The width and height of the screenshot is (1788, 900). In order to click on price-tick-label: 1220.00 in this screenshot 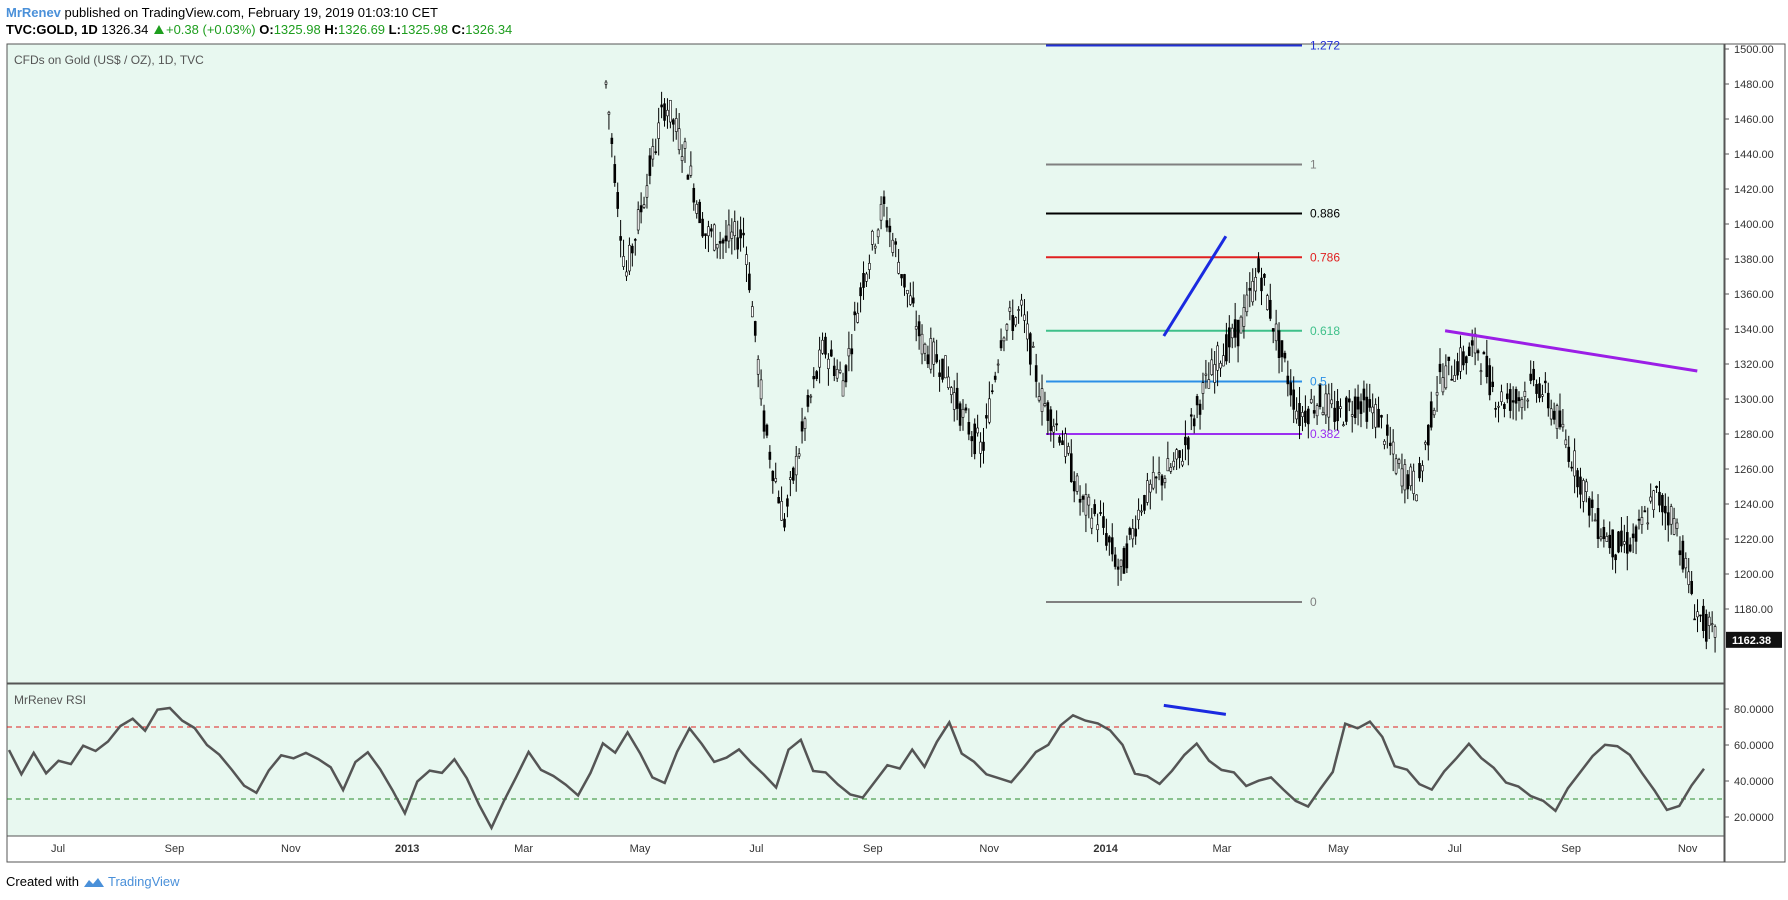, I will do `click(1754, 540)`.